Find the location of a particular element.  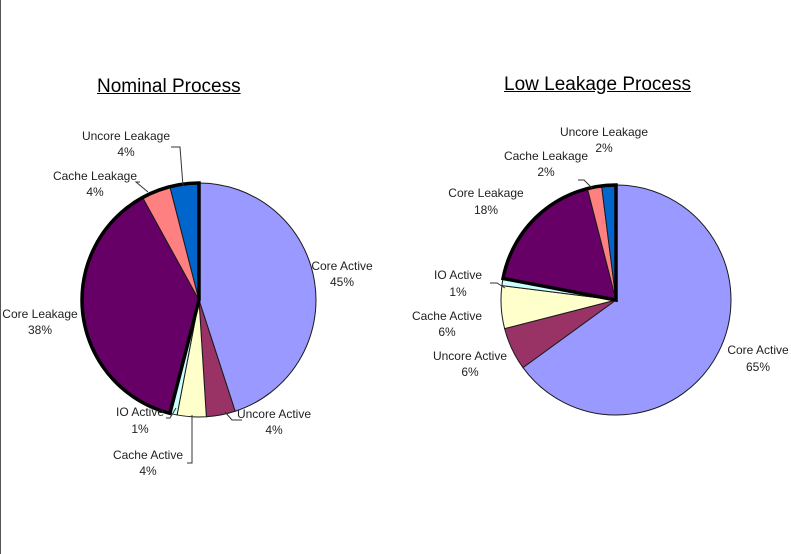

leakage-outline-nominal is located at coordinates (140, 298).